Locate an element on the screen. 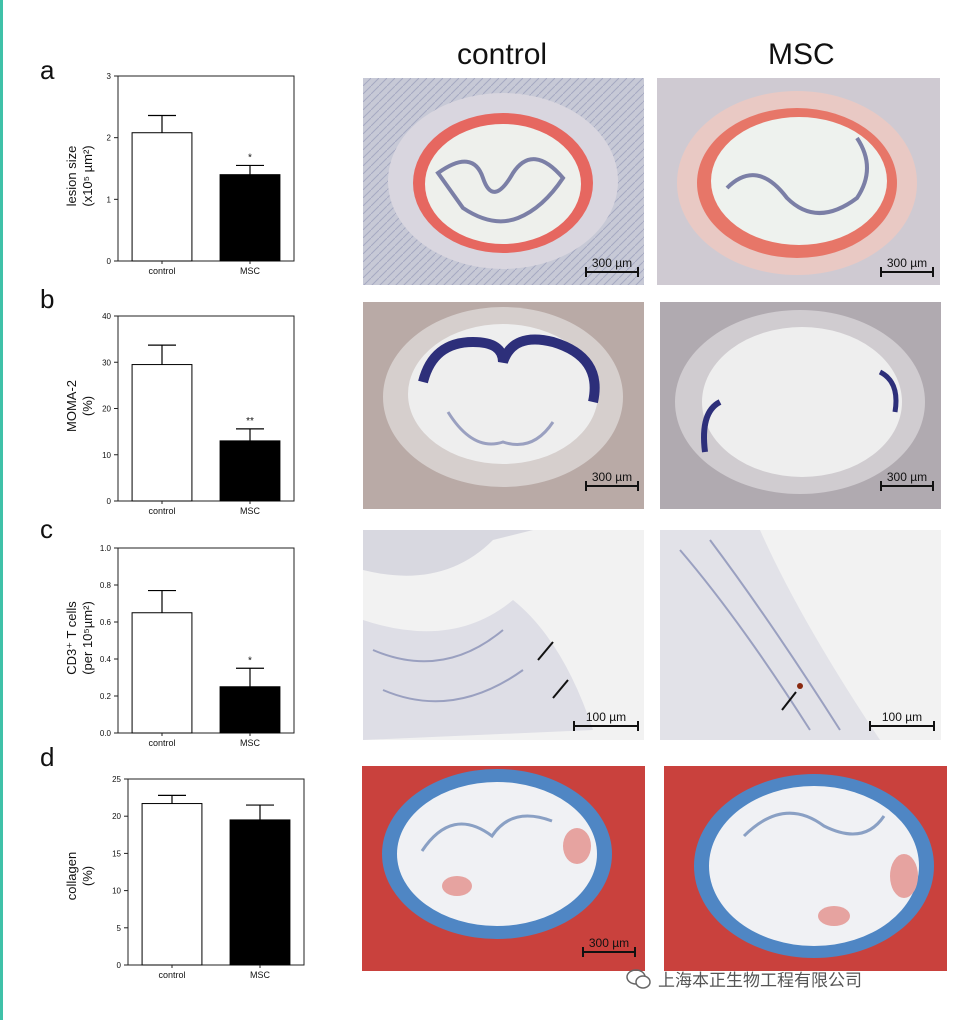 The image size is (978, 1020). scalebar-control-d: 300 µm is located at coordinates (609, 946).